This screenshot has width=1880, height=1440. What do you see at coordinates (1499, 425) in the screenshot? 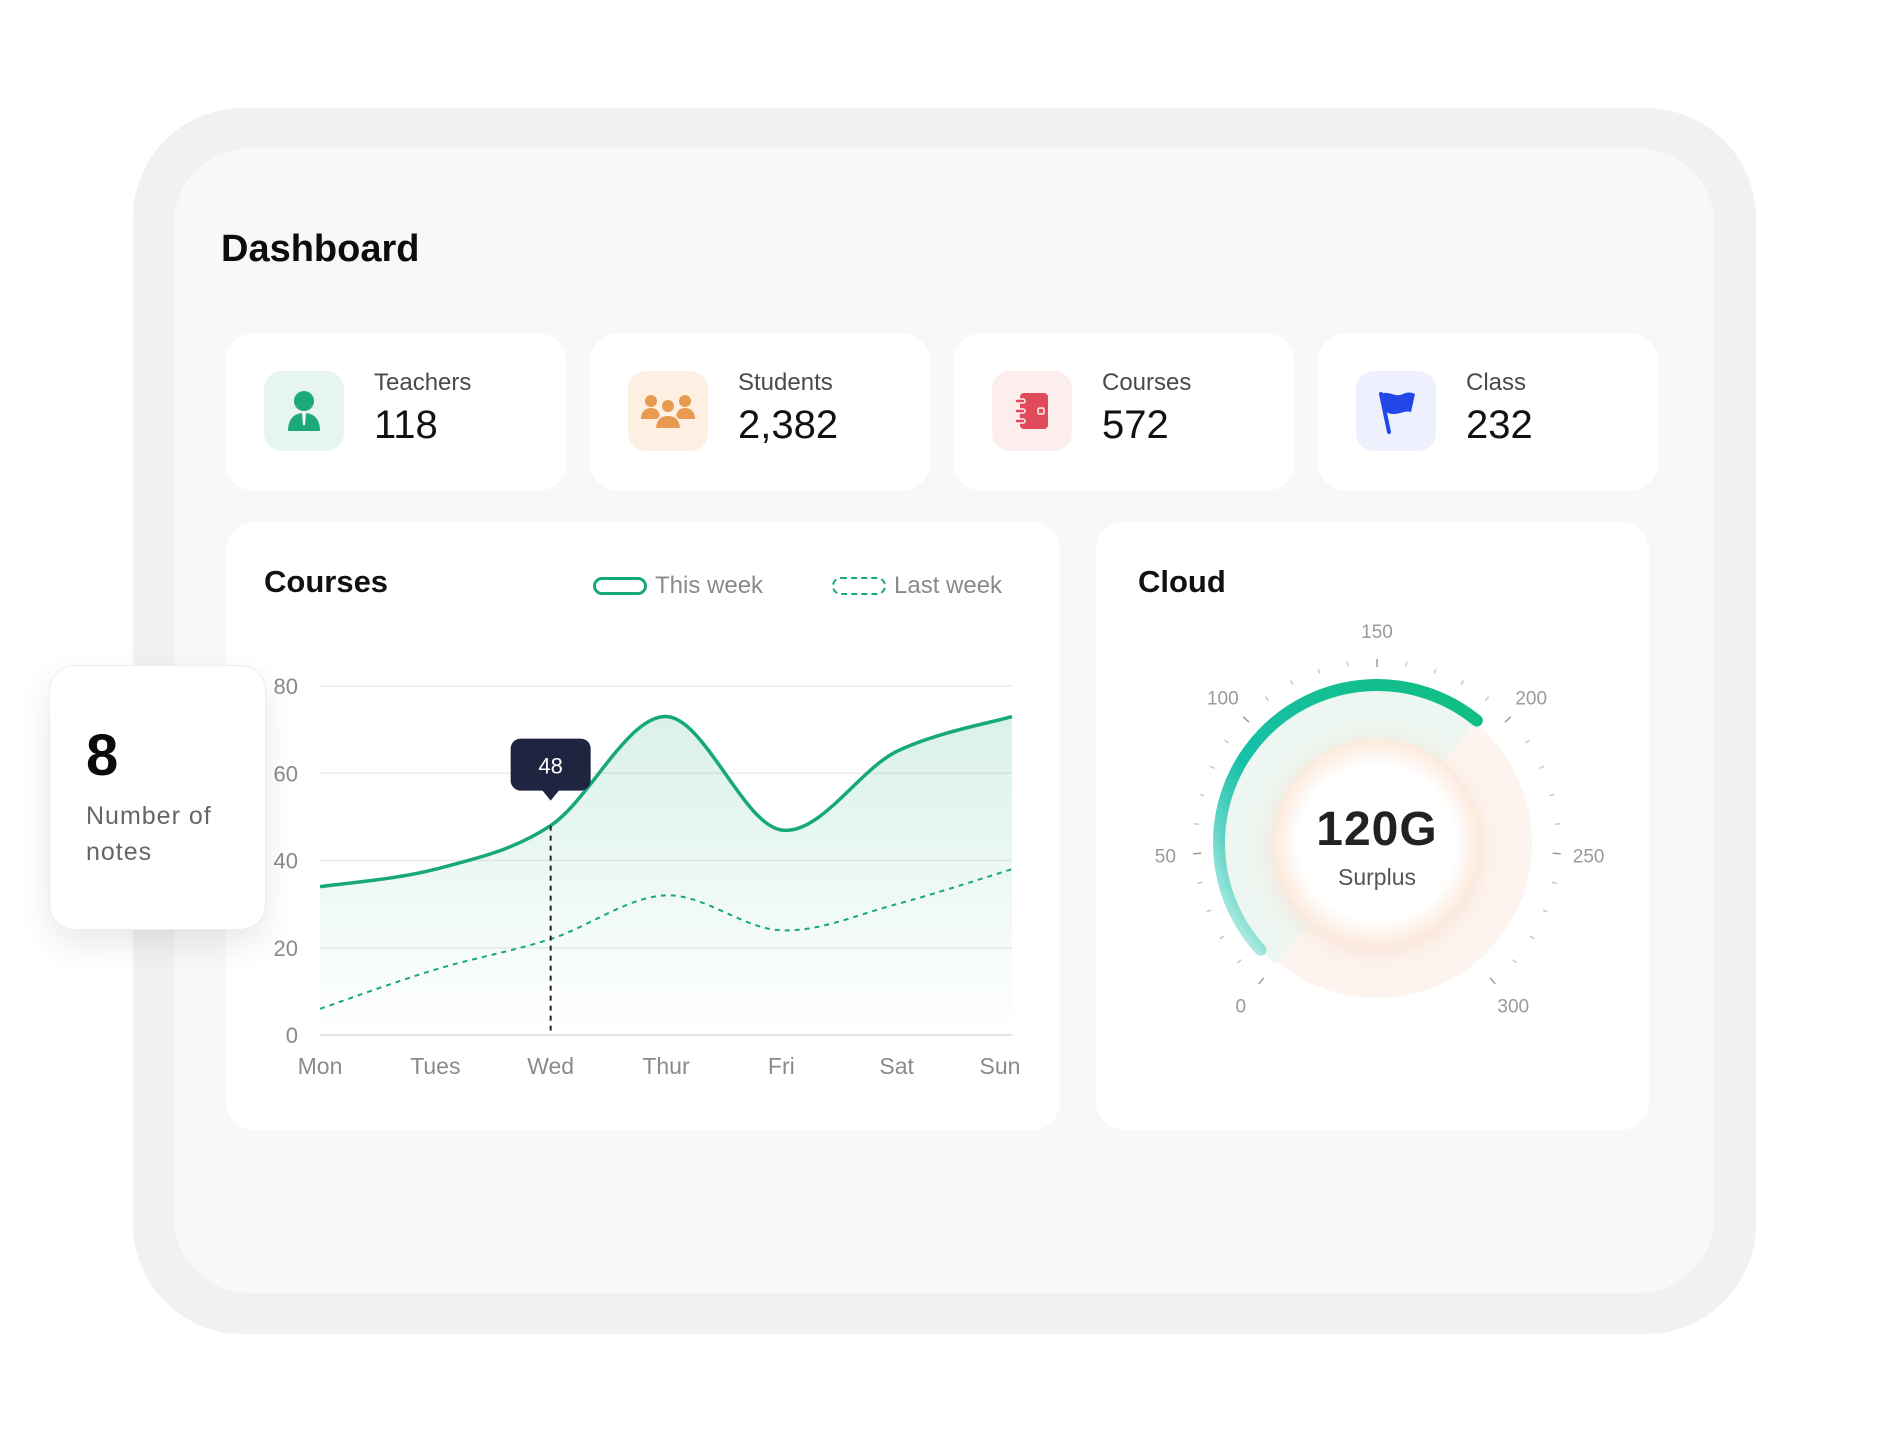
I see `stat-value: 232` at bounding box center [1499, 425].